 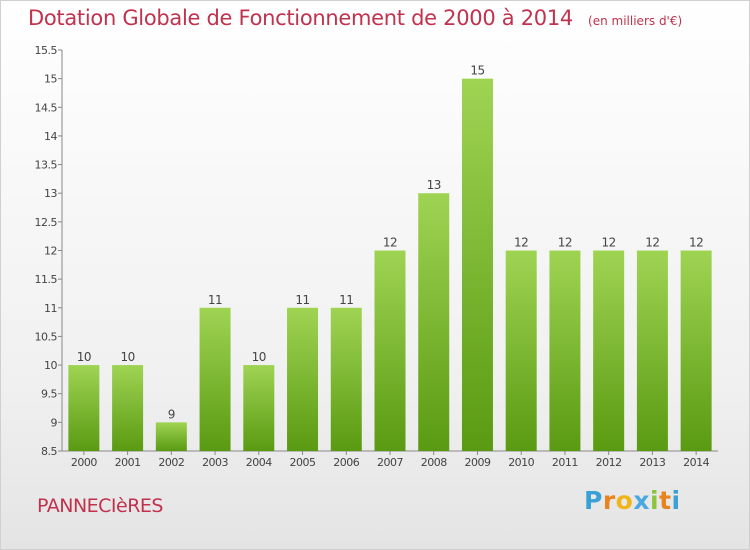 I want to click on x-tick-label: 2003, so click(x=215, y=462).